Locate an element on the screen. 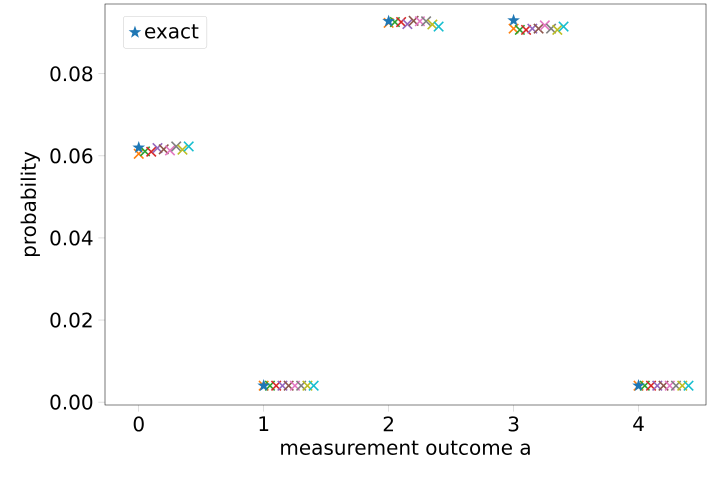  y-tick-label: 0.00 is located at coordinates (71, 402).